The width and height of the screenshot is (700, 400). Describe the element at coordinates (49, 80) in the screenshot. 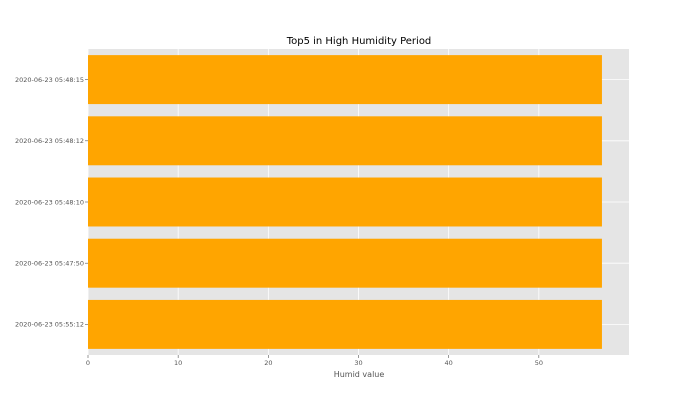

I see `y-tick-label-0: 2020-06-23 05:48:15` at that location.